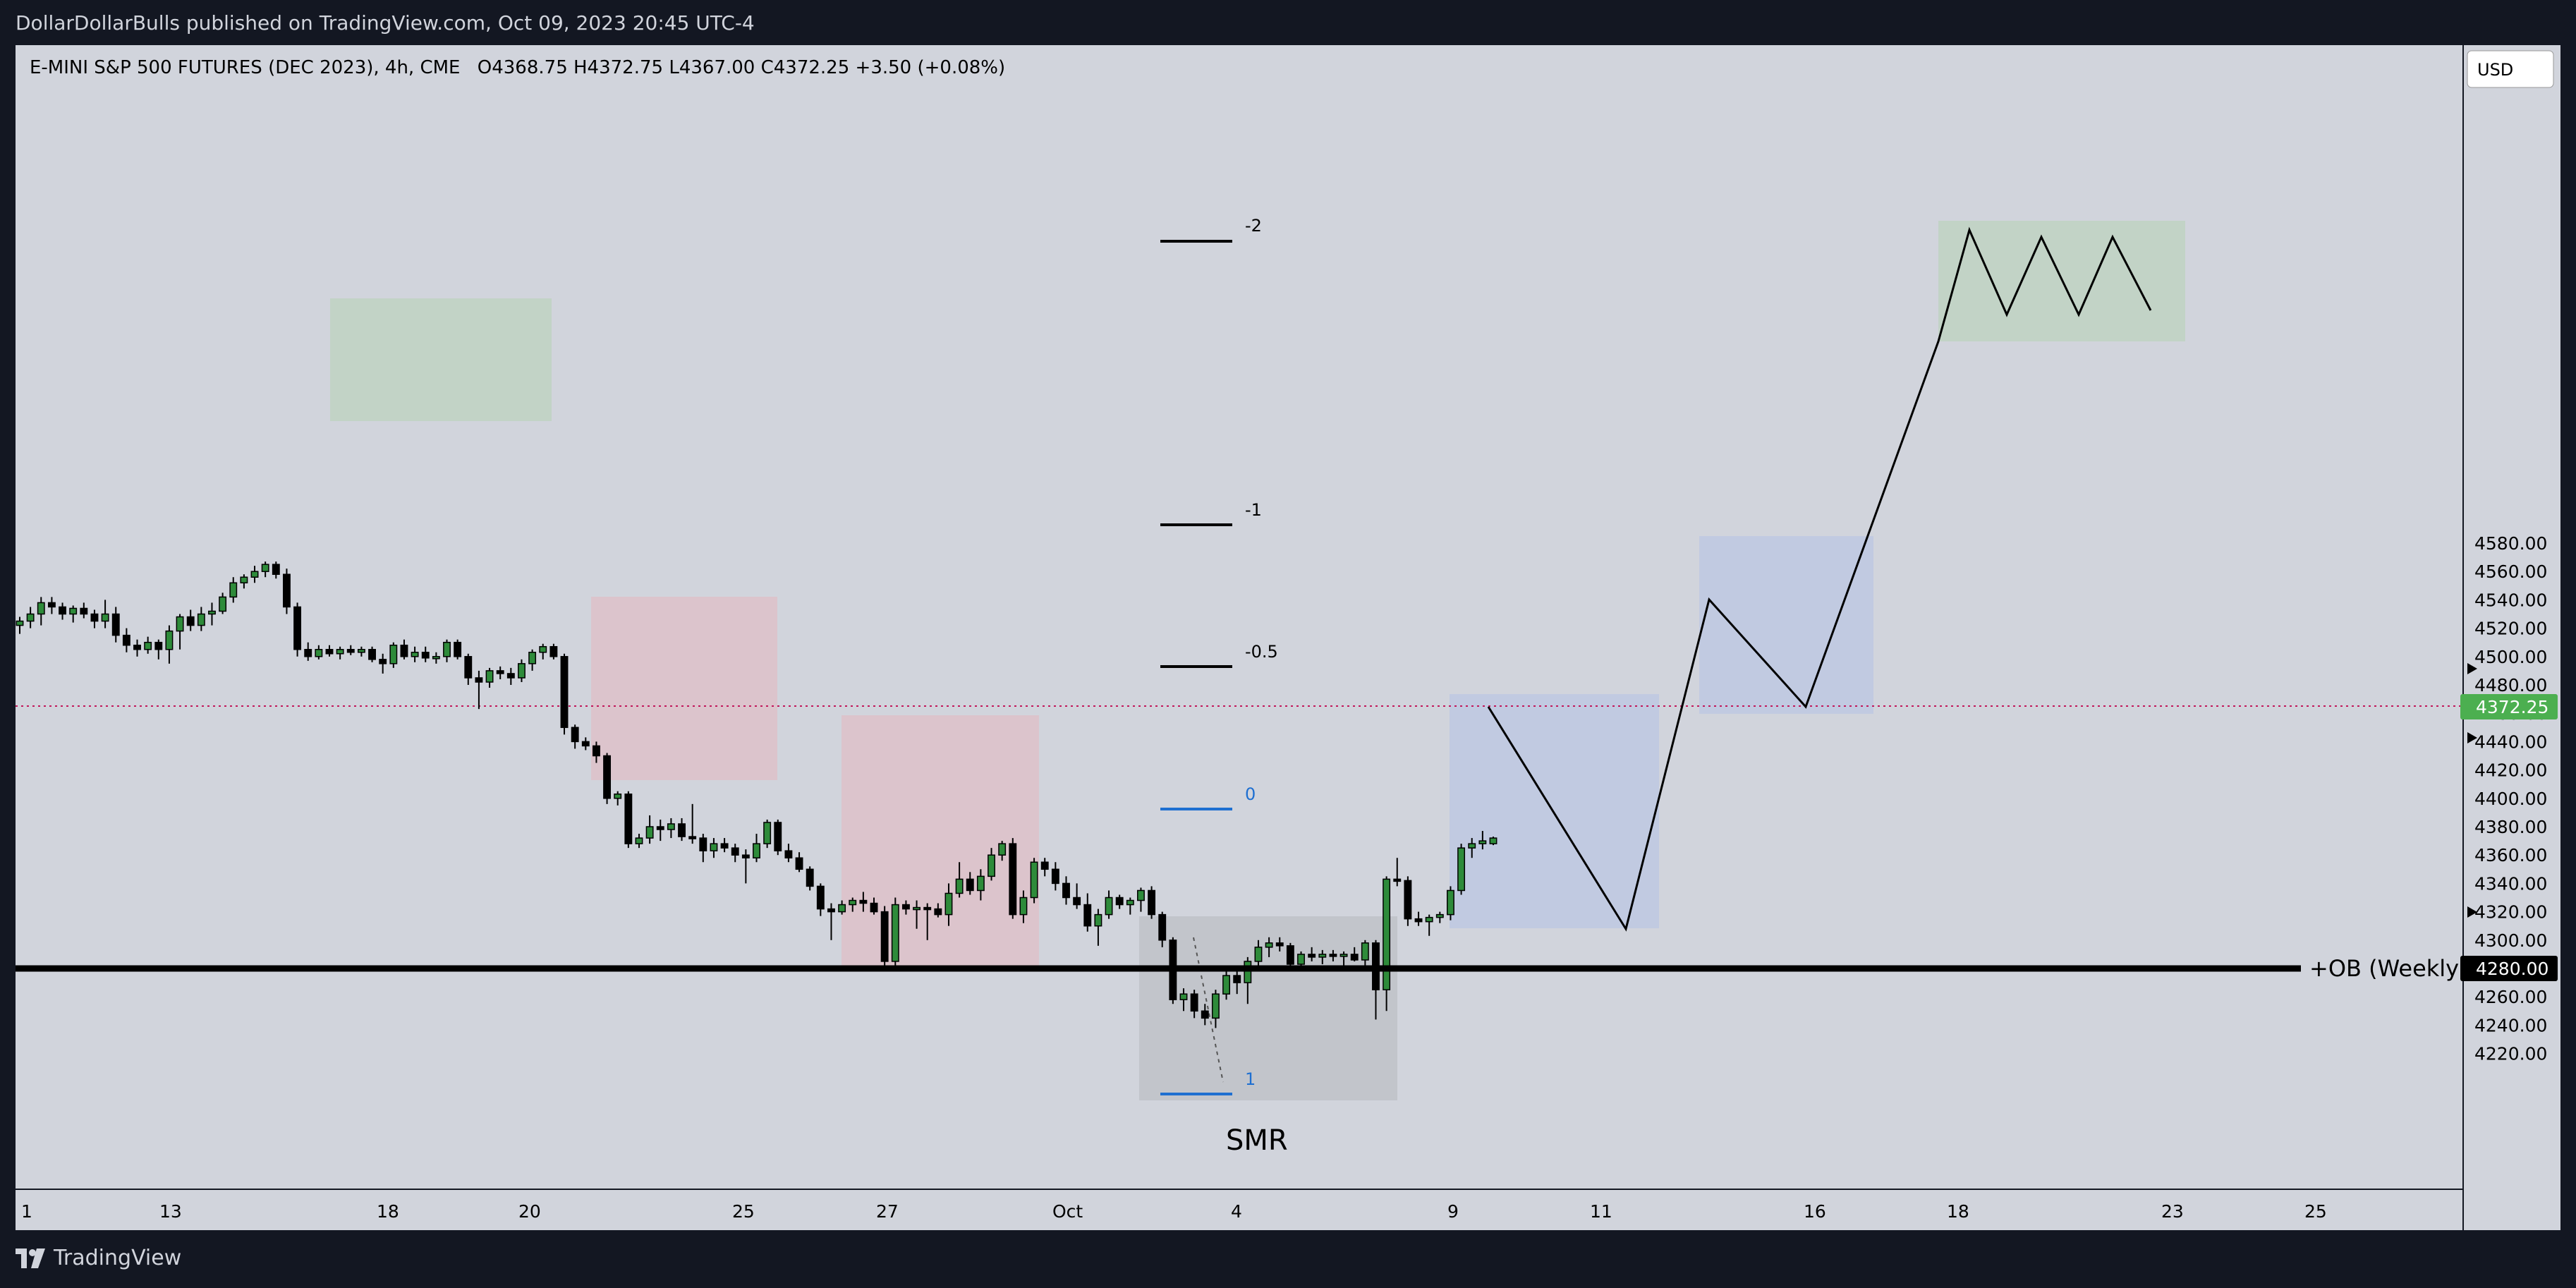 The image size is (2576, 1288). Describe the element at coordinates (1288, 1259) in the screenshot. I see `footer-bar: TradingView` at that location.